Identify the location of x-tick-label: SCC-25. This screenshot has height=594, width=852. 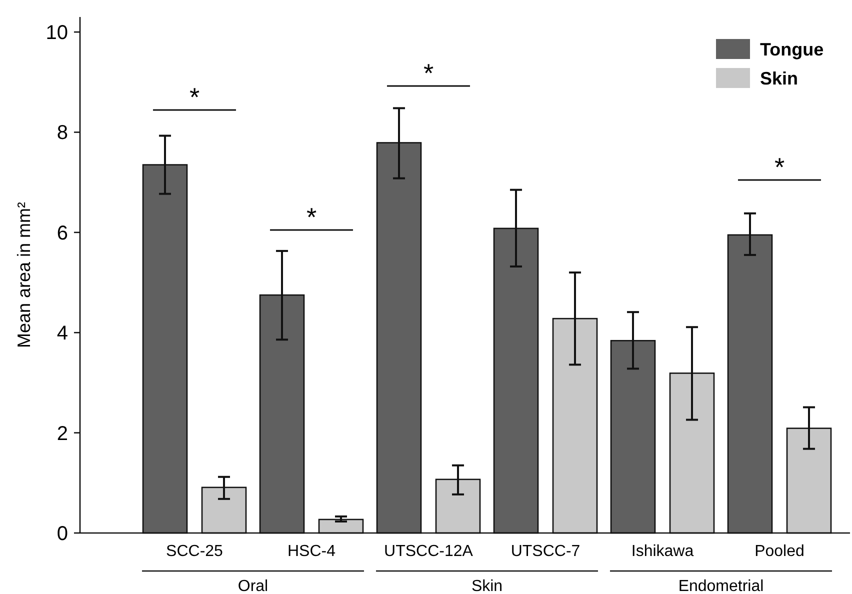
(195, 551).